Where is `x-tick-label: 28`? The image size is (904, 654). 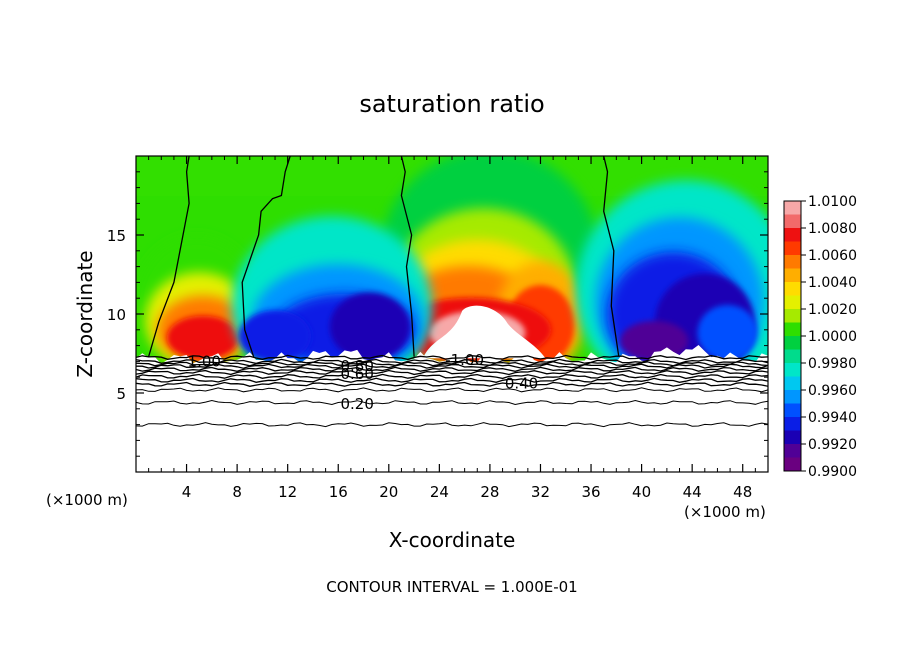
x-tick-label: 28 is located at coordinates (489, 492).